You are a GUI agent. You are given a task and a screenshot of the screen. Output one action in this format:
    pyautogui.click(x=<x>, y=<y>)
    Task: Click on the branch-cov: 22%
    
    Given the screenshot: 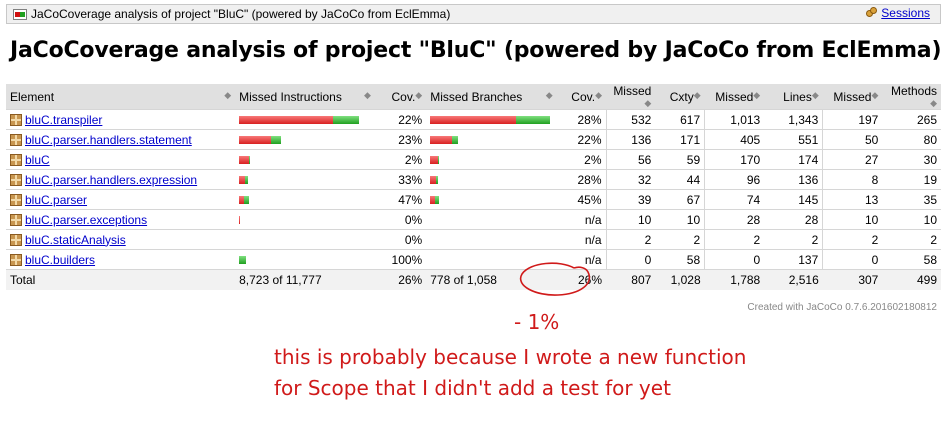 What is the action you would take?
    pyautogui.click(x=581, y=139)
    